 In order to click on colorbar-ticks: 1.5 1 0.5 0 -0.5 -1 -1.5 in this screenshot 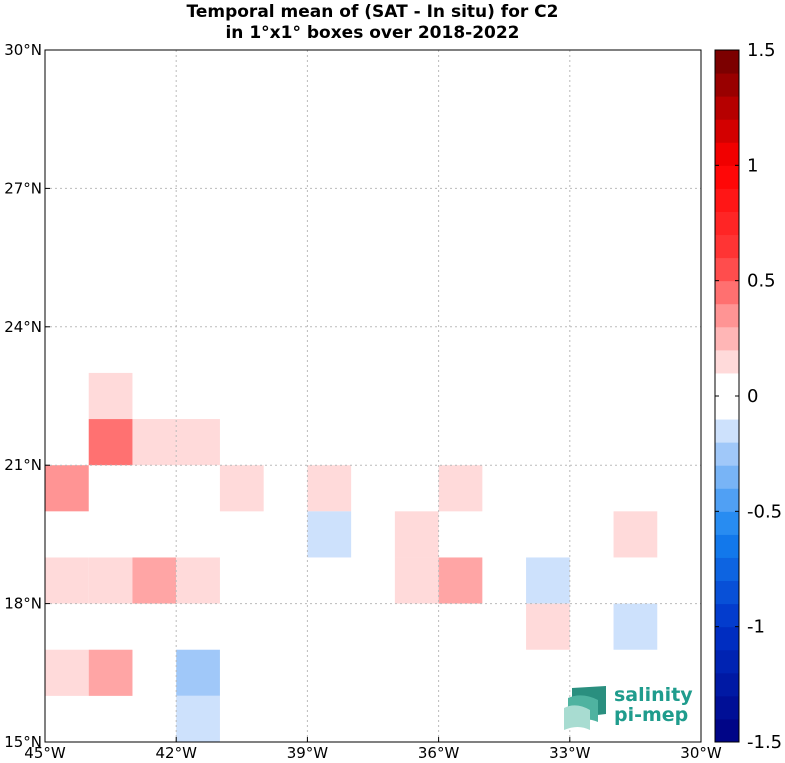, I will do `click(748, 396)`.